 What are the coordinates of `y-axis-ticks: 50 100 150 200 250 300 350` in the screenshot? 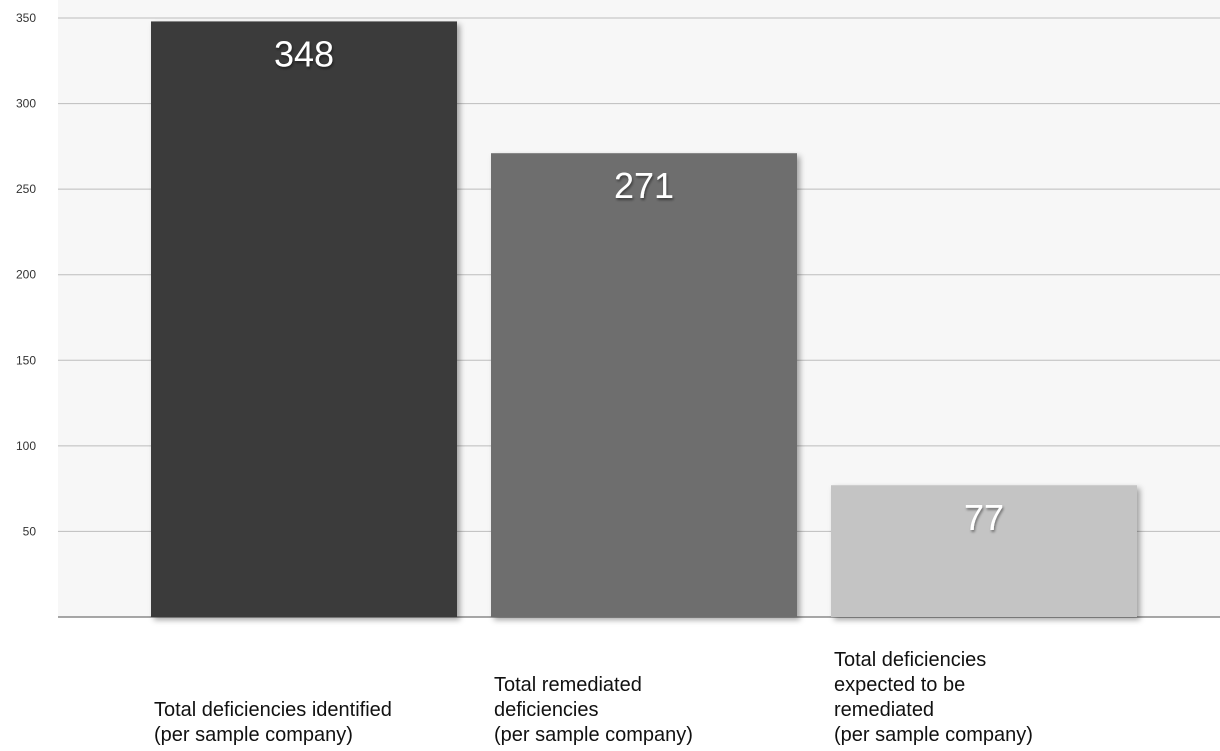 It's located at (26, 274).